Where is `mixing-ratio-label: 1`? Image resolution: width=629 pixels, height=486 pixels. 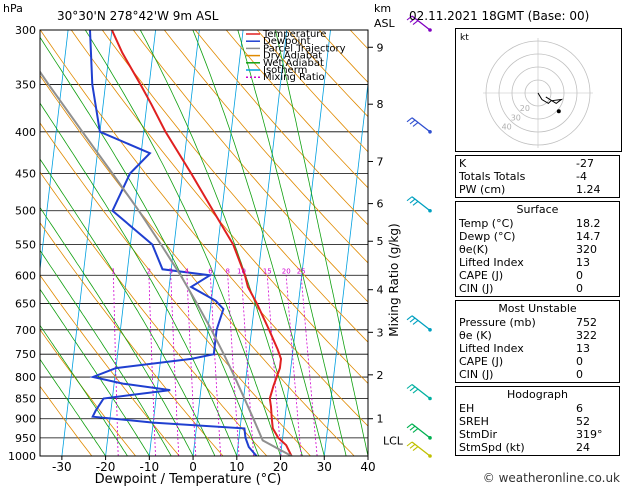
mixing-ratio-label: 1 is located at coordinates (113, 271).